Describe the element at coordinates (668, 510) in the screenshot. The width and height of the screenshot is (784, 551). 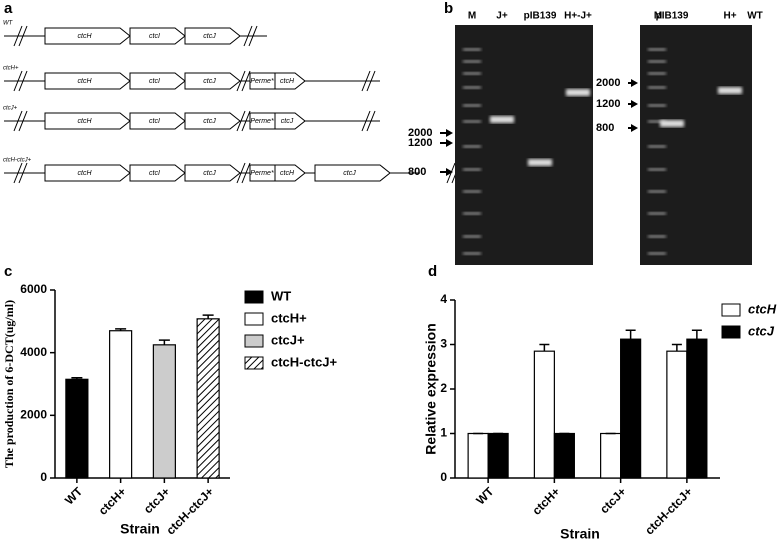
I see `x-tick-label: ctcH-ctcJ+` at that location.